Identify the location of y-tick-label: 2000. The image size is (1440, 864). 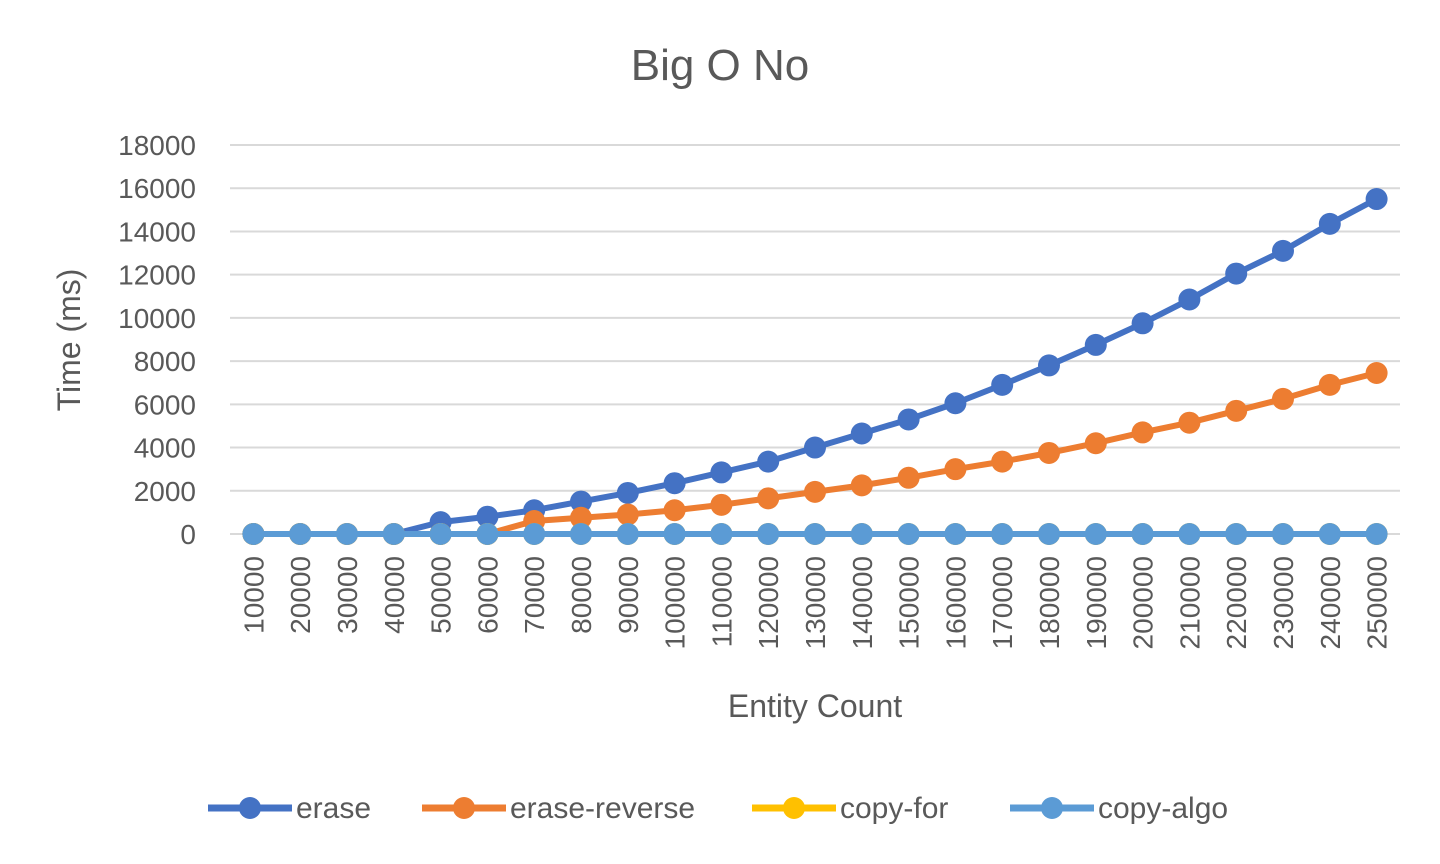
(165, 491).